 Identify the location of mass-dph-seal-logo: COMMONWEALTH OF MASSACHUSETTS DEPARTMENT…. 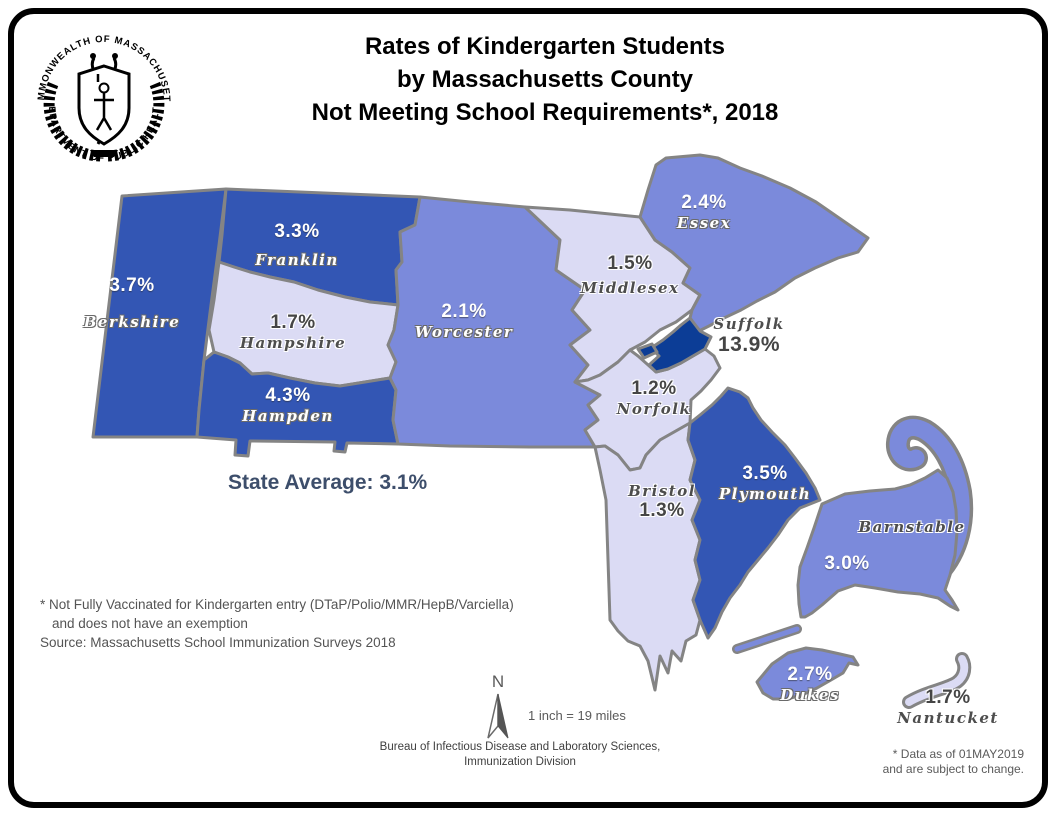
(99, 92).